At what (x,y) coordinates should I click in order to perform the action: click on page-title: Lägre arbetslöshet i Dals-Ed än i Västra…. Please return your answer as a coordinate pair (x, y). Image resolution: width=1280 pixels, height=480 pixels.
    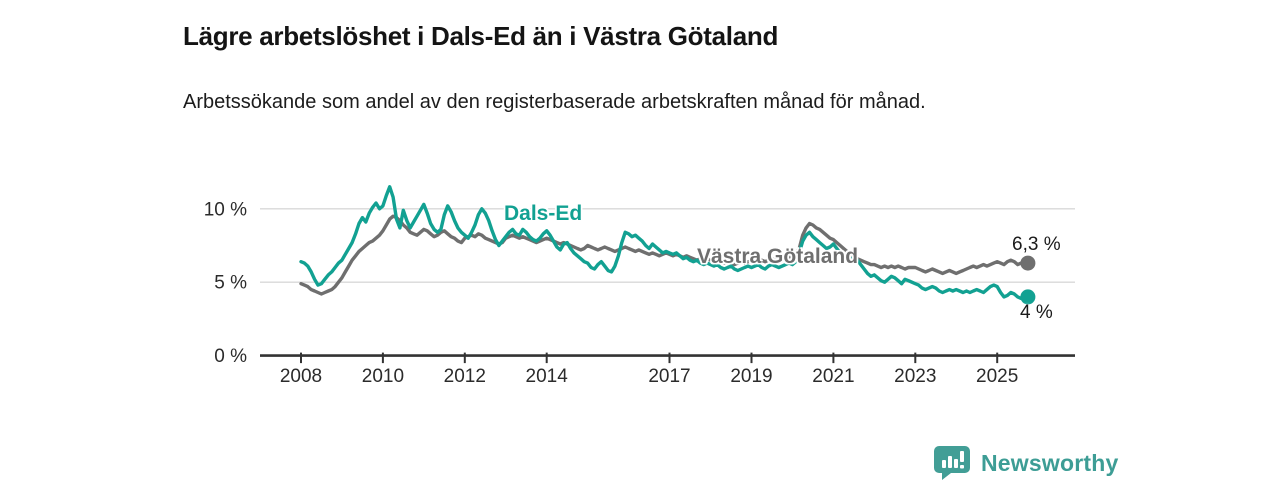
    Looking at the image, I should click on (481, 36).